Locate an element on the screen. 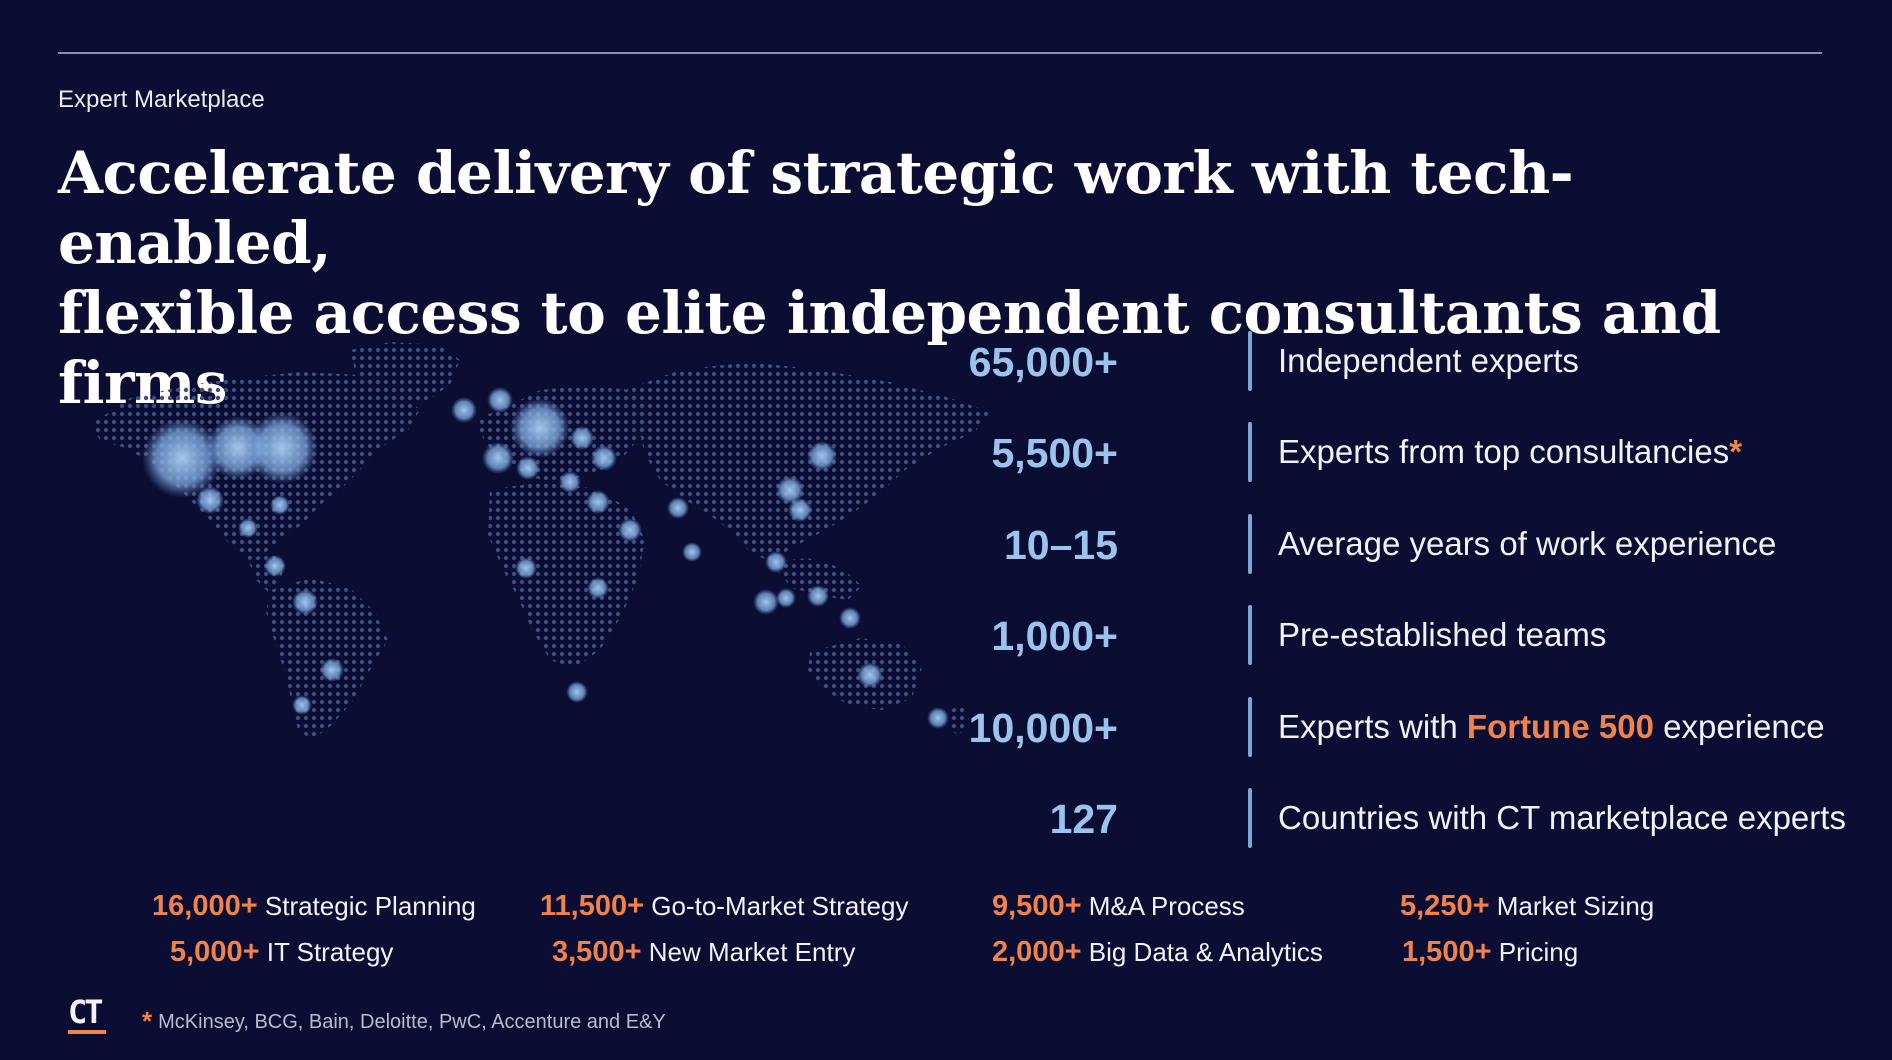 This screenshot has height=1060, width=1892. category-count: 2,000+ is located at coordinates (1037, 952).